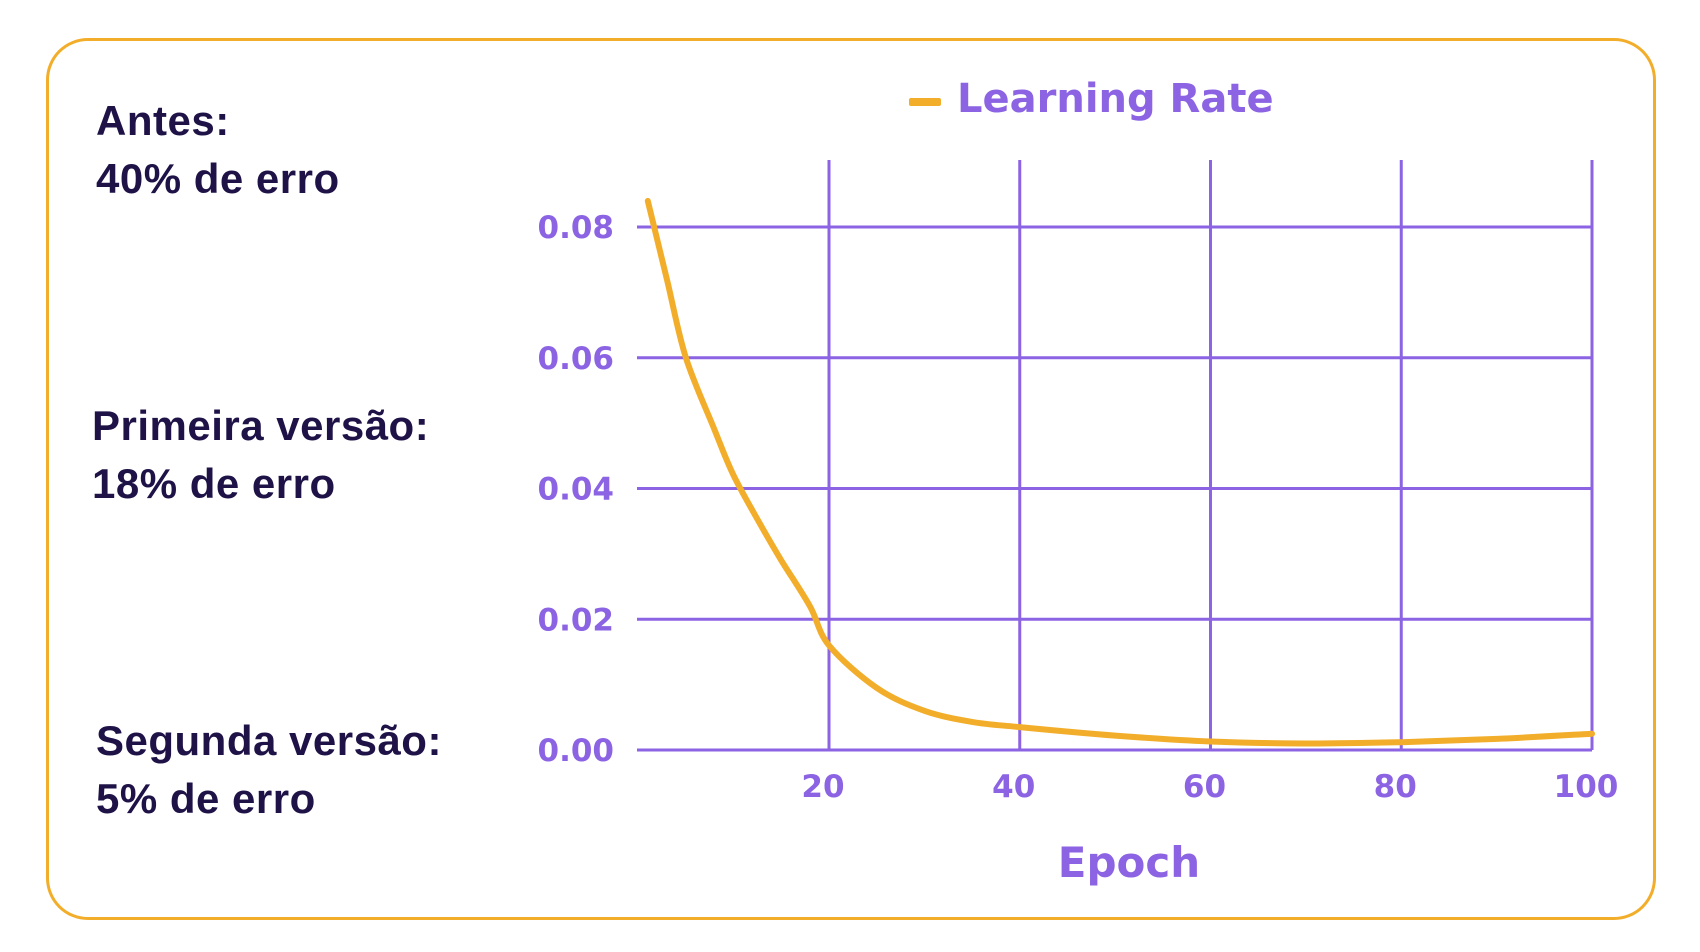  I want to click on x-axis-ticks: 20 40 60 80 100, so click(1209, 787).